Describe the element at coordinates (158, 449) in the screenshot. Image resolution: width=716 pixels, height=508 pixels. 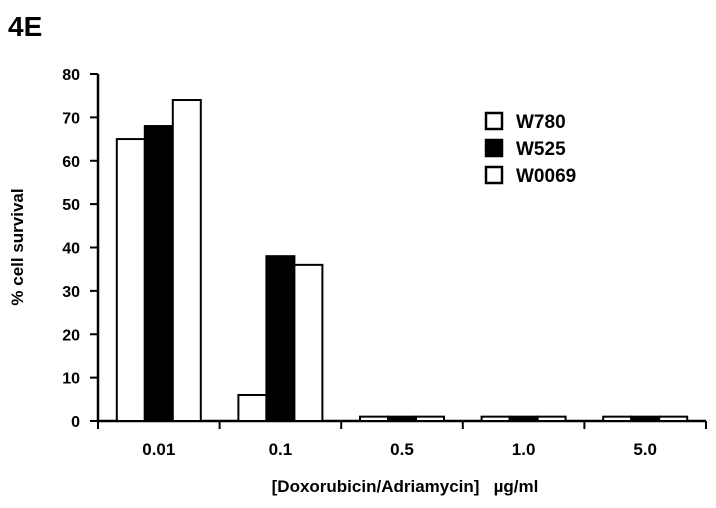
I see `x-tick-label: 0.01` at that location.